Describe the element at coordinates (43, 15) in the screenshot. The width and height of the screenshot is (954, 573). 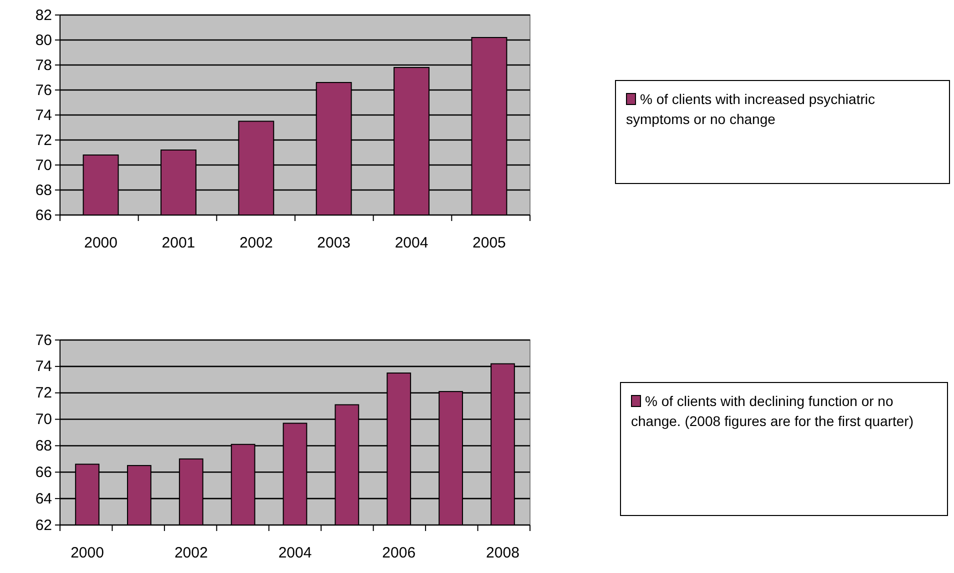
I see `y-tick-label: 82` at that location.